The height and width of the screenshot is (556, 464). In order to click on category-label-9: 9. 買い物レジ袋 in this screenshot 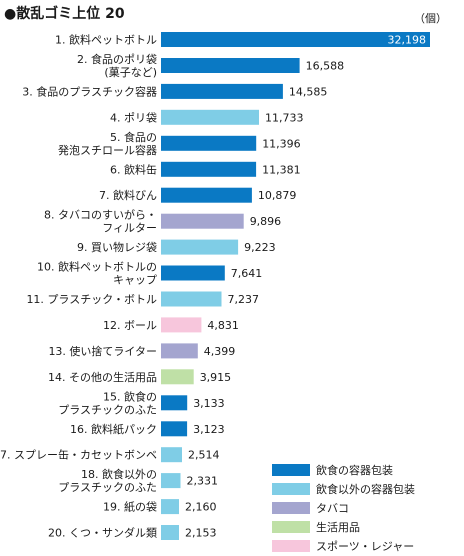, I will do `click(117, 247)`.